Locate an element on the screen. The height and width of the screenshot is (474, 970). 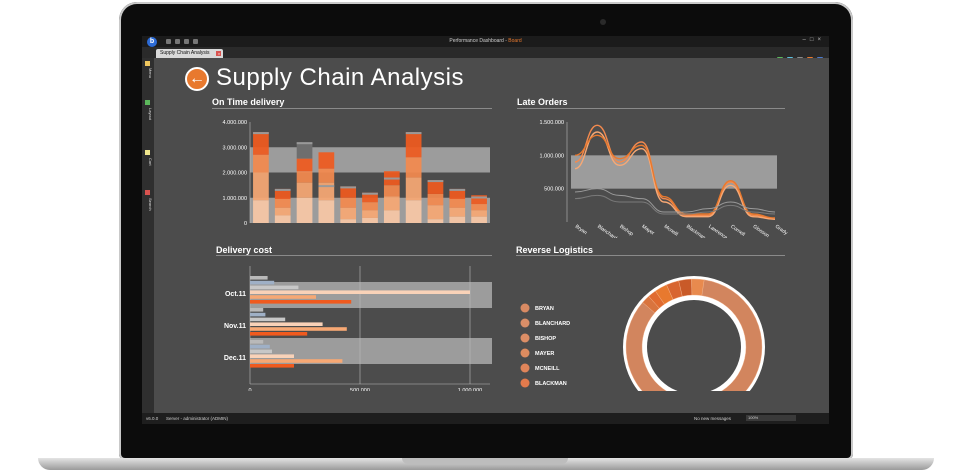
close-tab-icon: × is located at coordinates (219, 53).